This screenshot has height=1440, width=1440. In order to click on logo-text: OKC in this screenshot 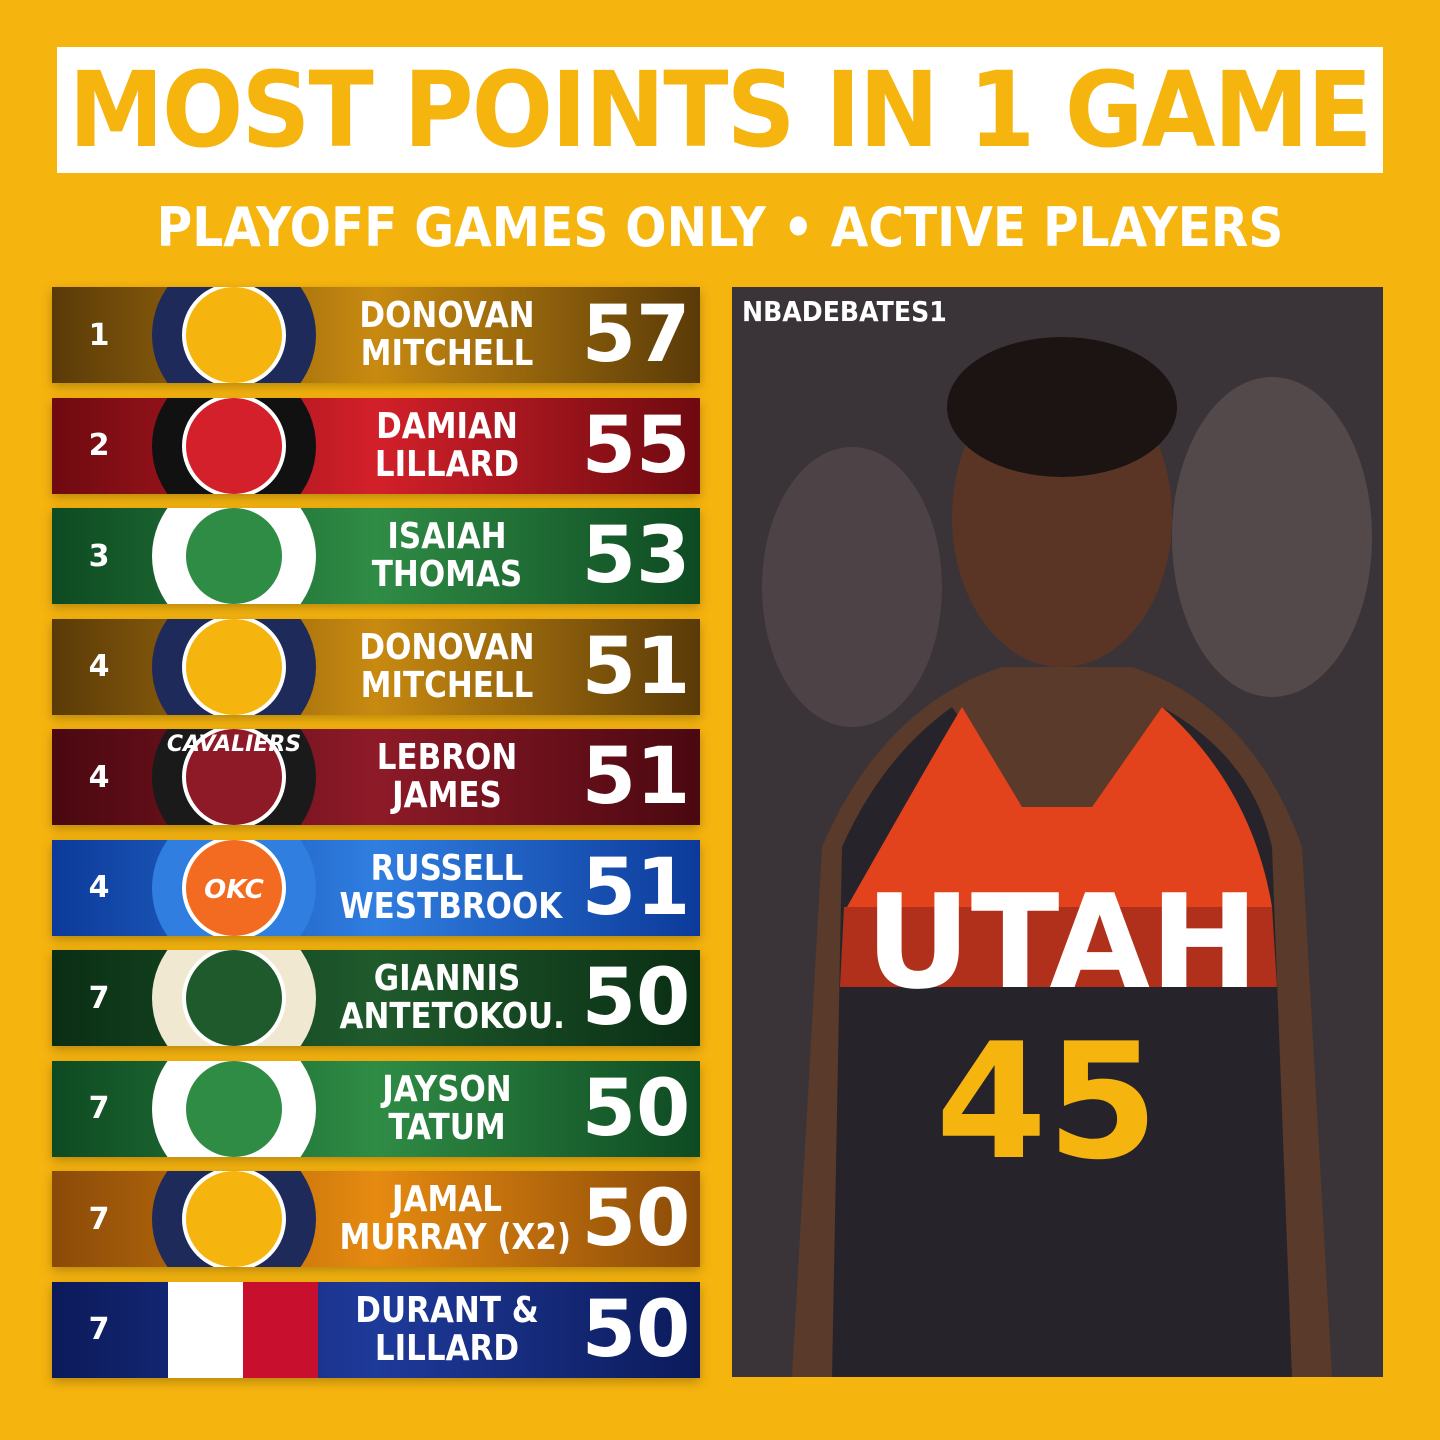, I will do `click(234, 890)`.